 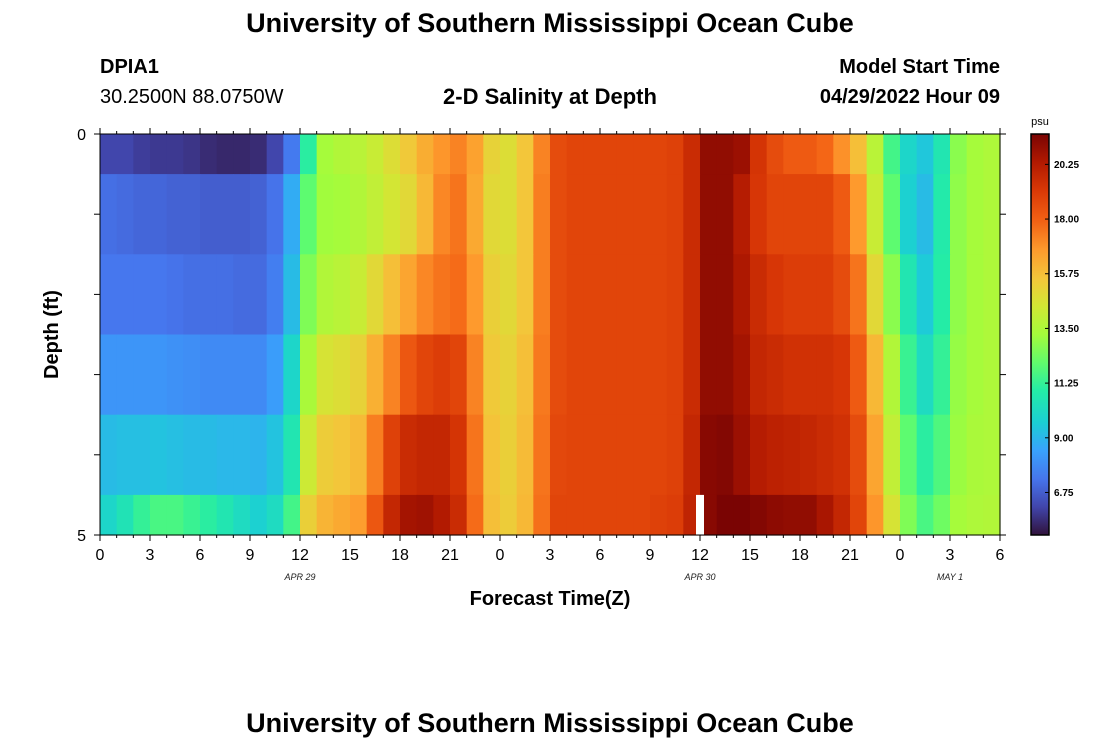 What do you see at coordinates (909, 97) in the screenshot?
I see `model-start-time: 04/29/2022 Hour 09` at bounding box center [909, 97].